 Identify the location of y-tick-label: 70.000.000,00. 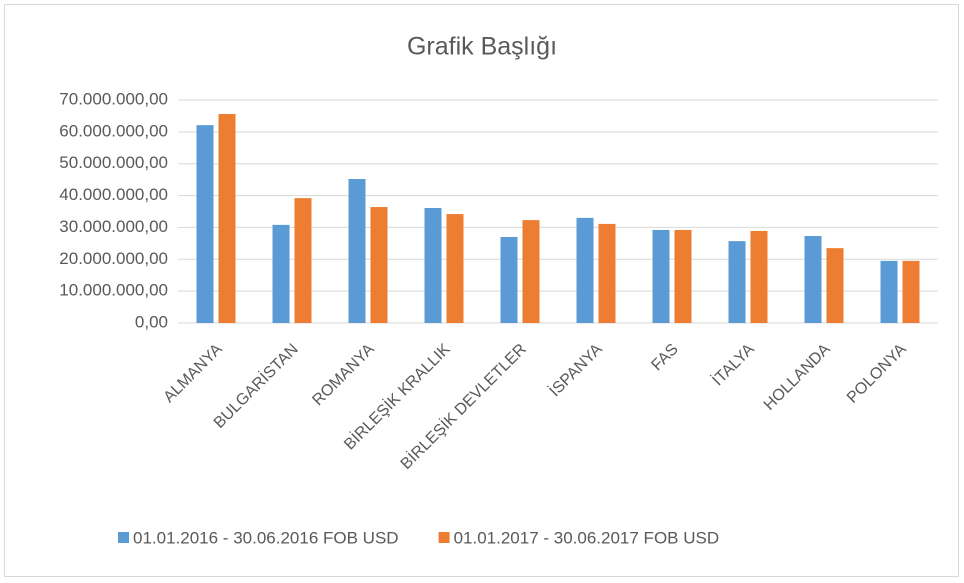
(113, 98).